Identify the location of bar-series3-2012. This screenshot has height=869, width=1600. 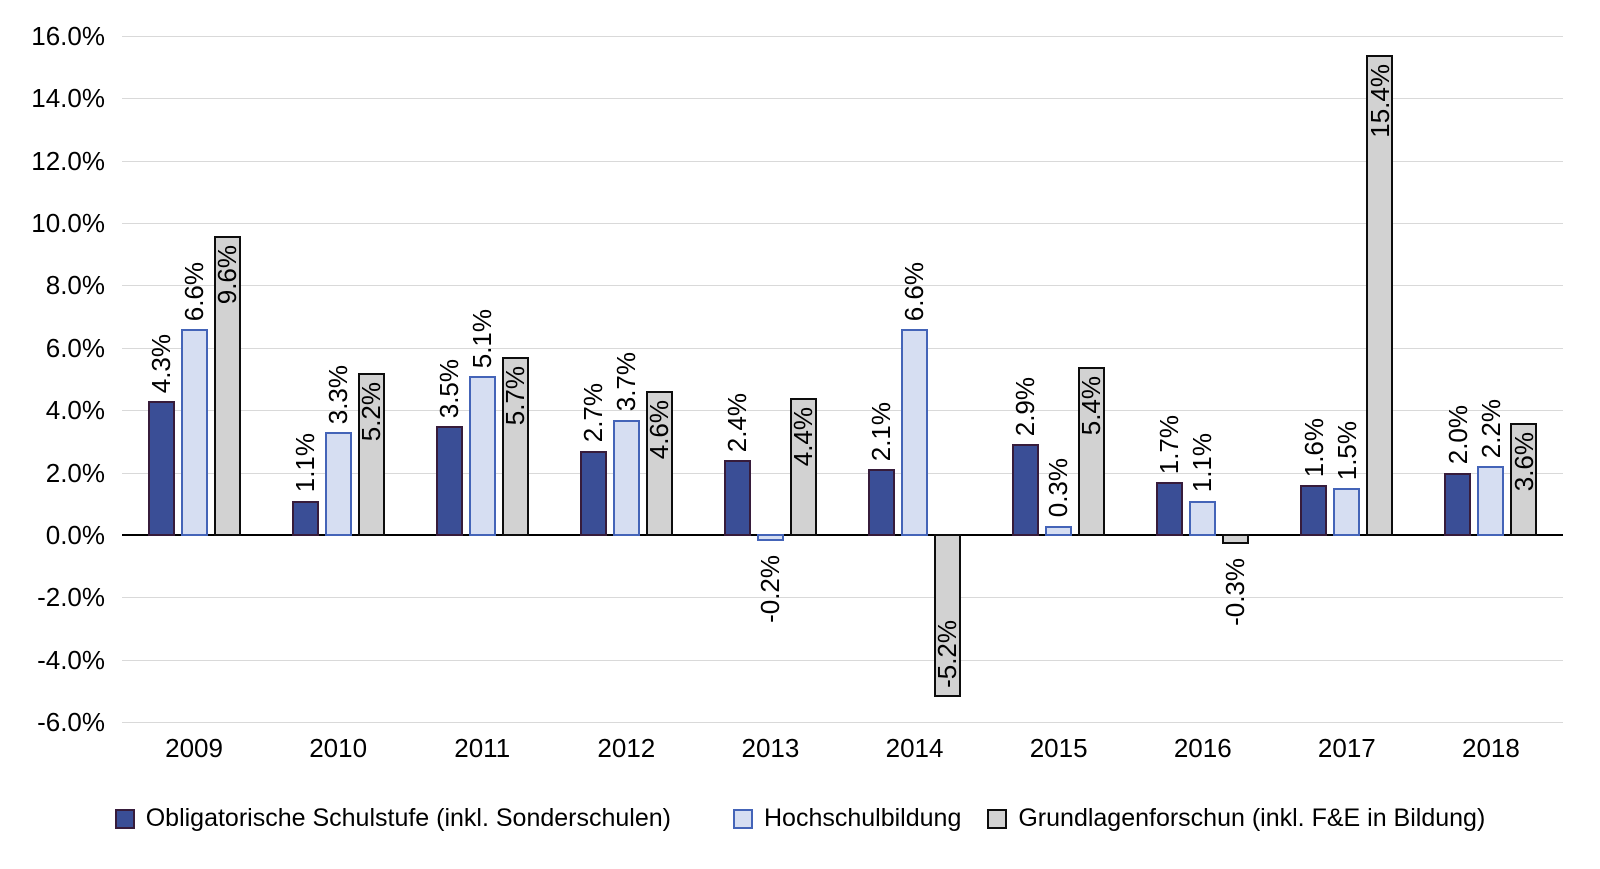
(659, 463).